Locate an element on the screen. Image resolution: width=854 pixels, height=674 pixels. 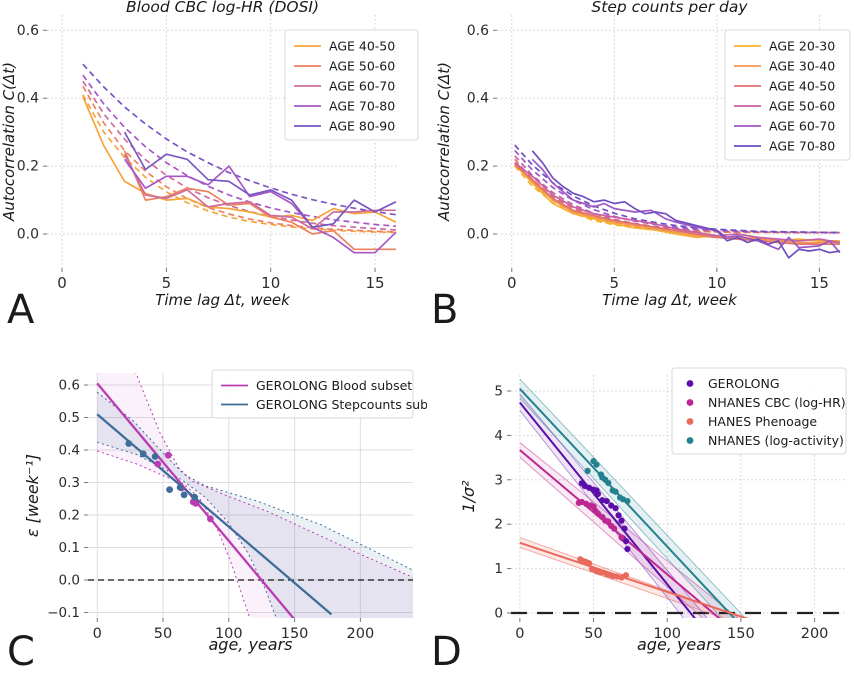
scatter-gerolong-points is located at coordinates (604, 516).